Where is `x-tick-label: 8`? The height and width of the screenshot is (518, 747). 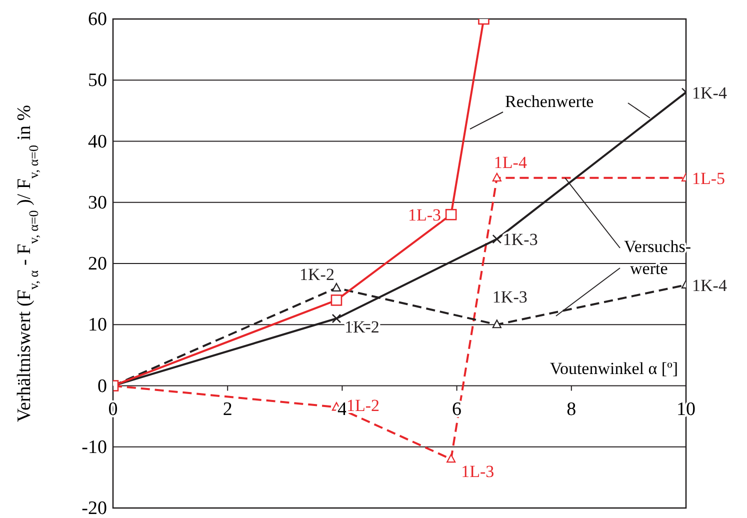 x-tick-label: 8 is located at coordinates (571, 409).